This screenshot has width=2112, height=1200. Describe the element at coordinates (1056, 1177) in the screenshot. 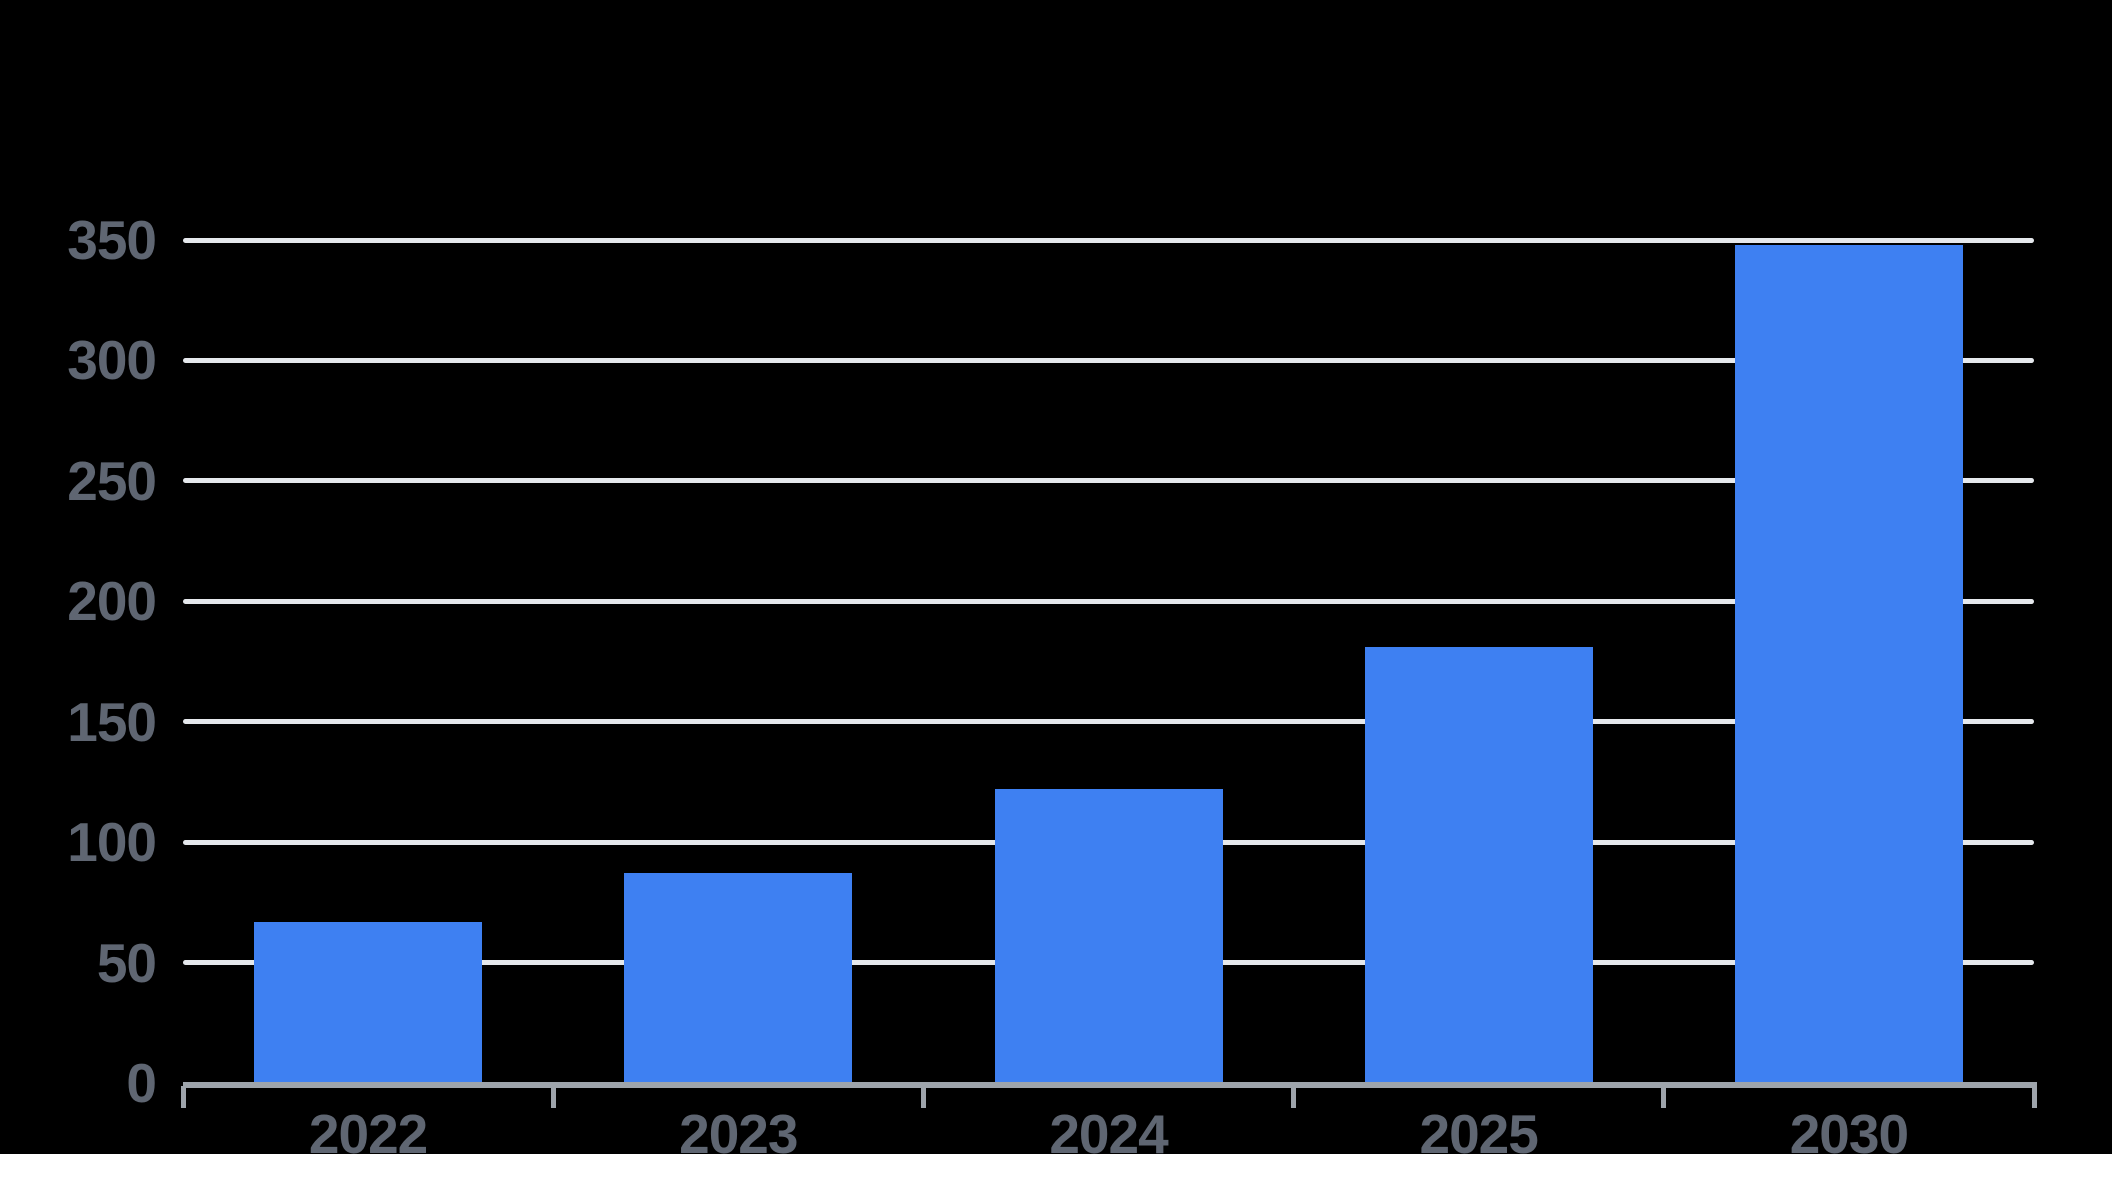

I see `bottom-white-strip` at that location.